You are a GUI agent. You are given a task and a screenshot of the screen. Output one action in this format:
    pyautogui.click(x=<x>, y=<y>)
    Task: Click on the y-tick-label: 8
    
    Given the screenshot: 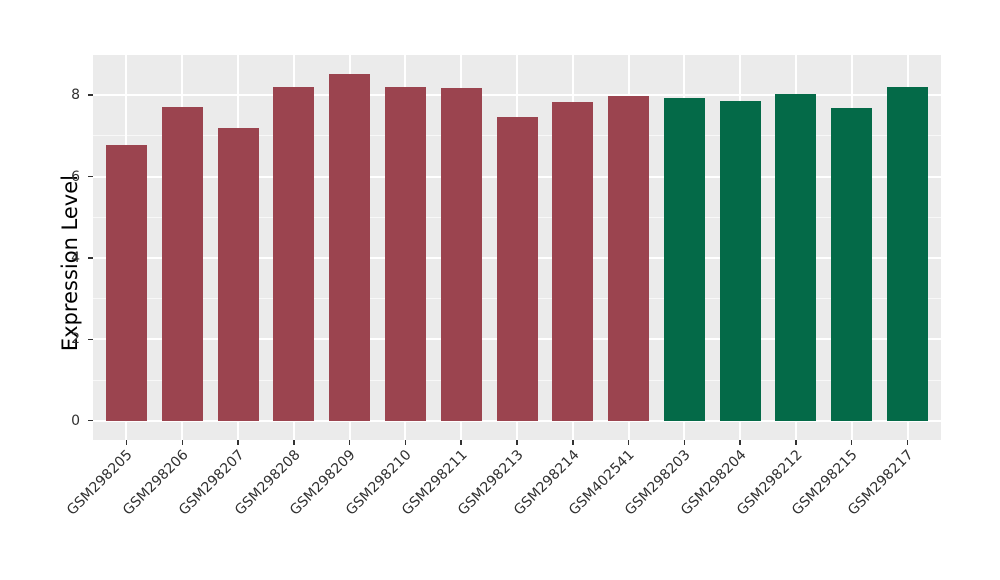 What is the action you would take?
    pyautogui.click(x=75, y=95)
    